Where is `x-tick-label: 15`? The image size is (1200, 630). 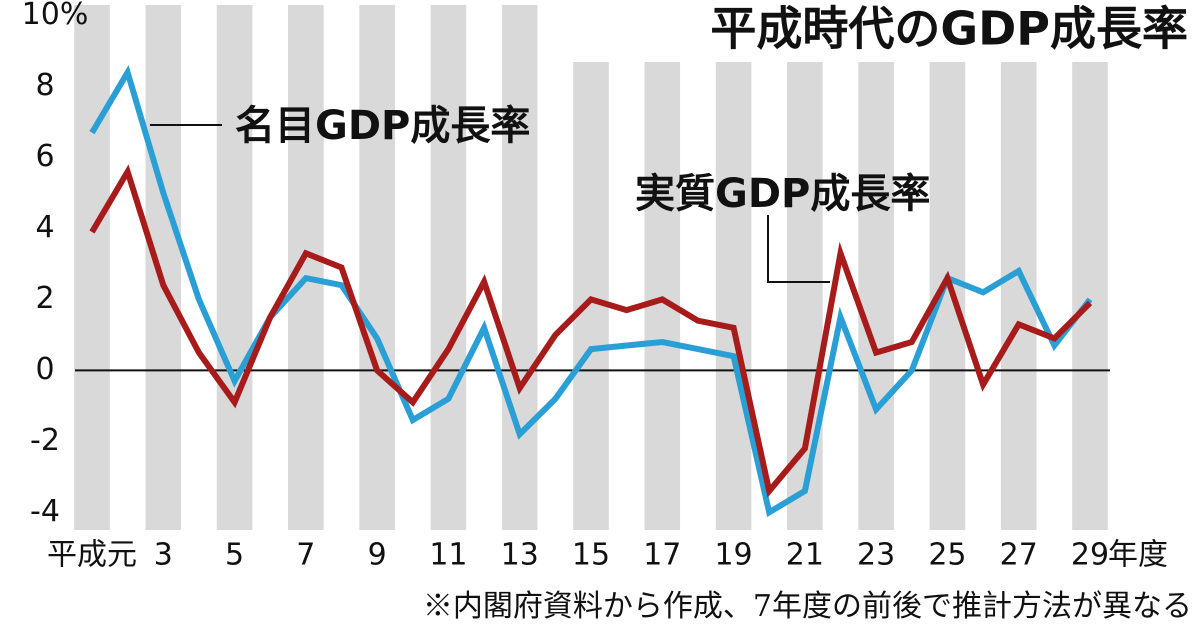
x-tick-label: 15 is located at coordinates (591, 555).